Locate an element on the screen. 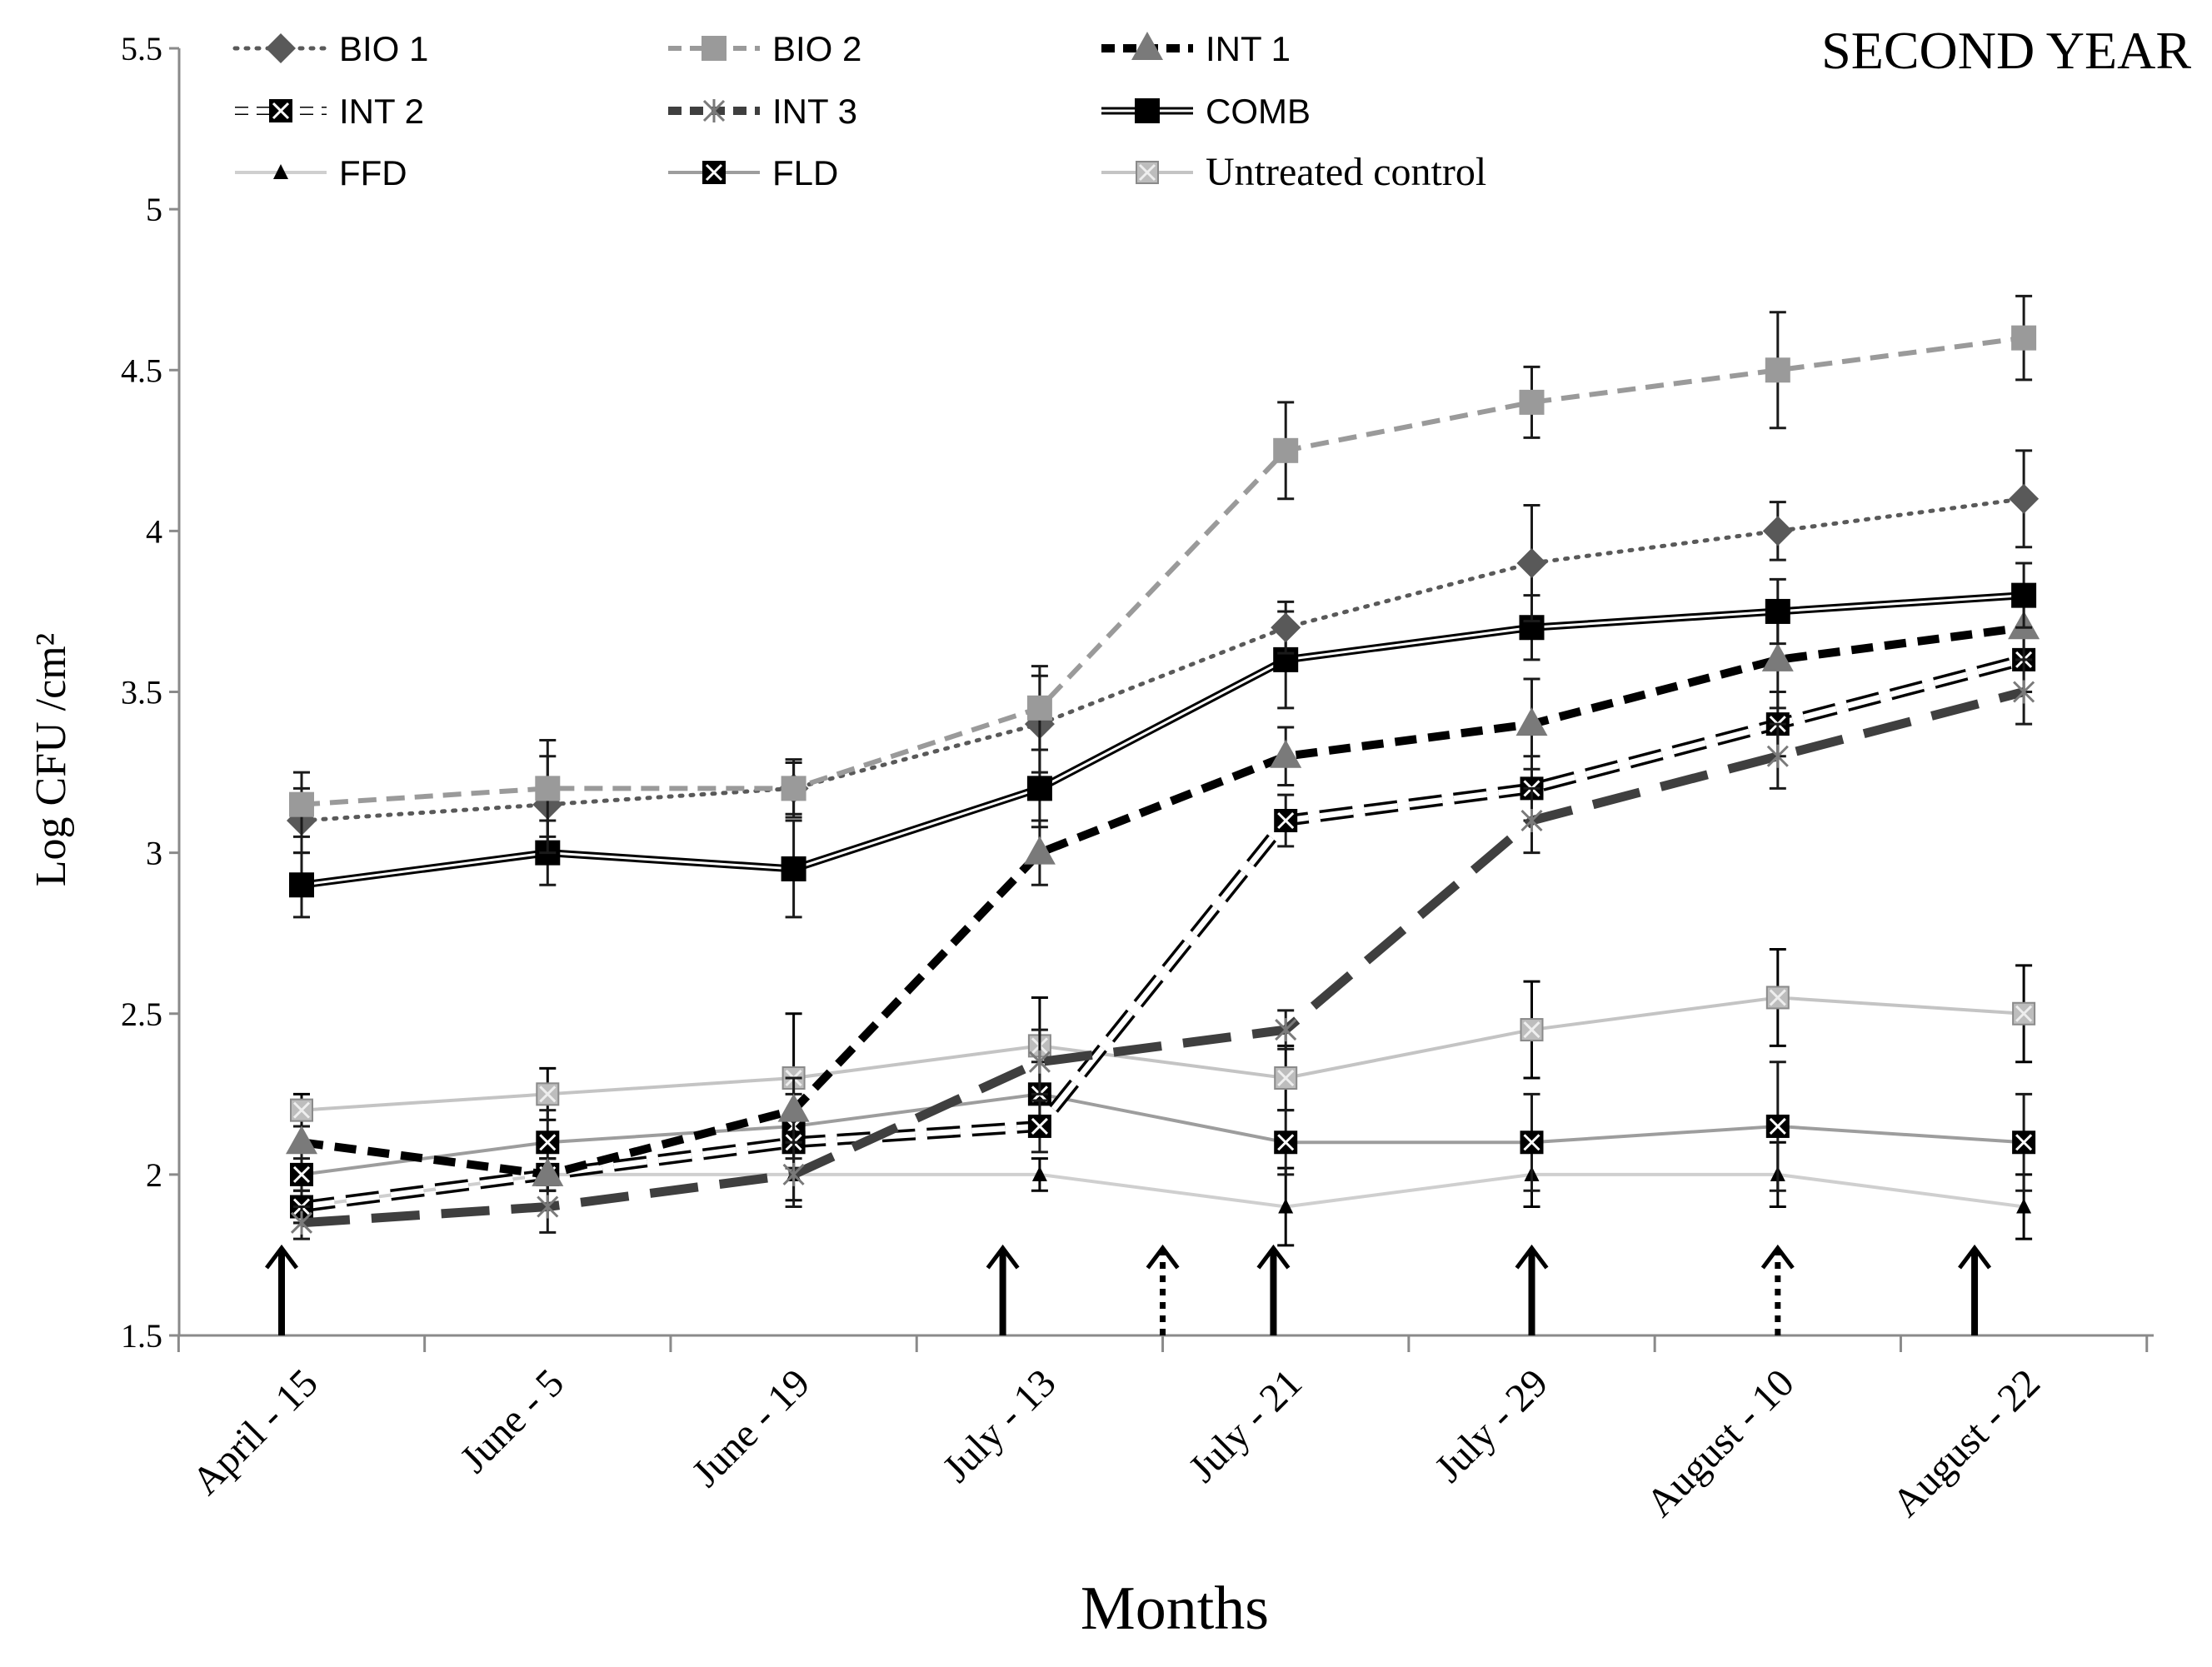 This screenshot has width=2212, height=1667. y-tick-label: 5.5 is located at coordinates (141, 48).